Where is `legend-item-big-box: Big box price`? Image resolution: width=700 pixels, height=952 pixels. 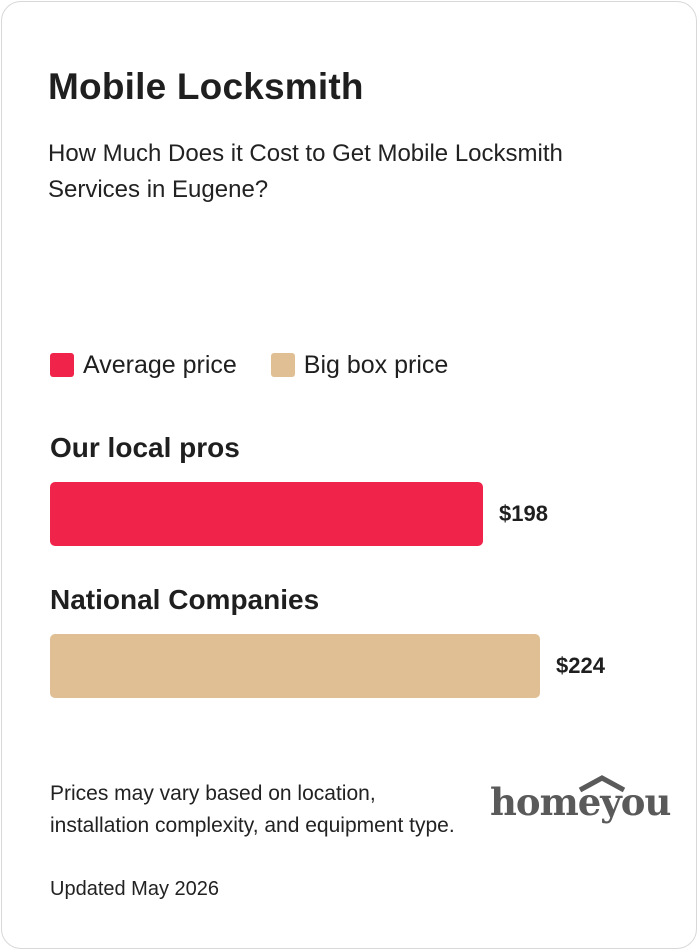
legend-item-big-box: Big box price is located at coordinates (359, 365).